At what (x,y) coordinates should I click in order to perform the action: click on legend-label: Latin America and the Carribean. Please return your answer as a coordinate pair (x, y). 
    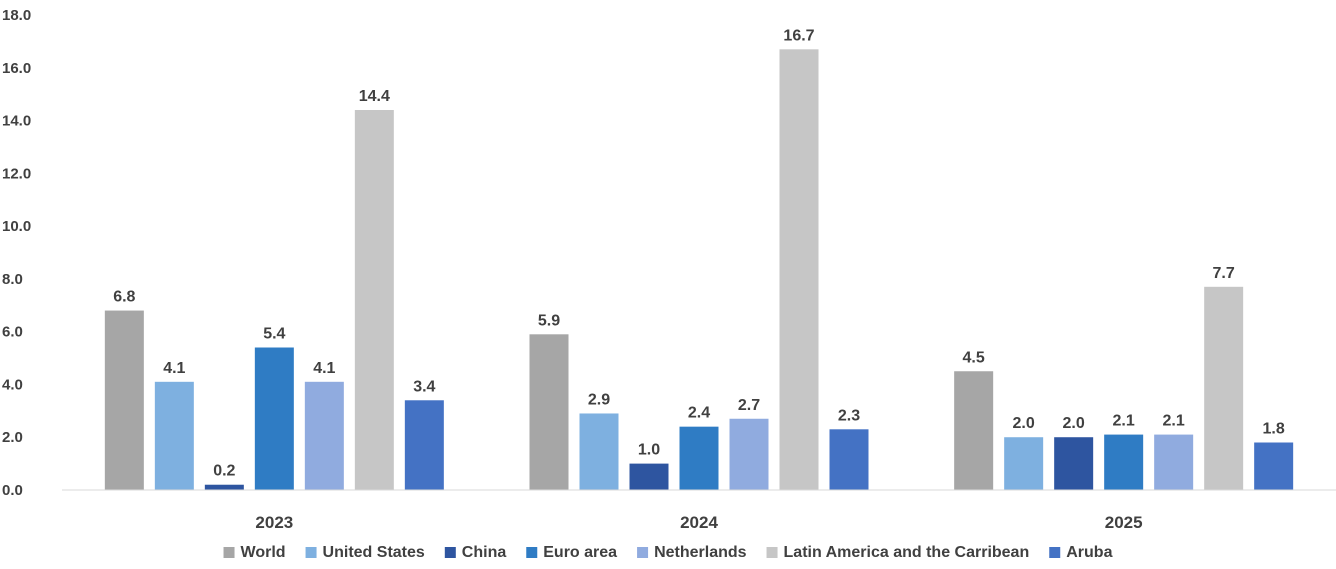
    Looking at the image, I should click on (907, 552).